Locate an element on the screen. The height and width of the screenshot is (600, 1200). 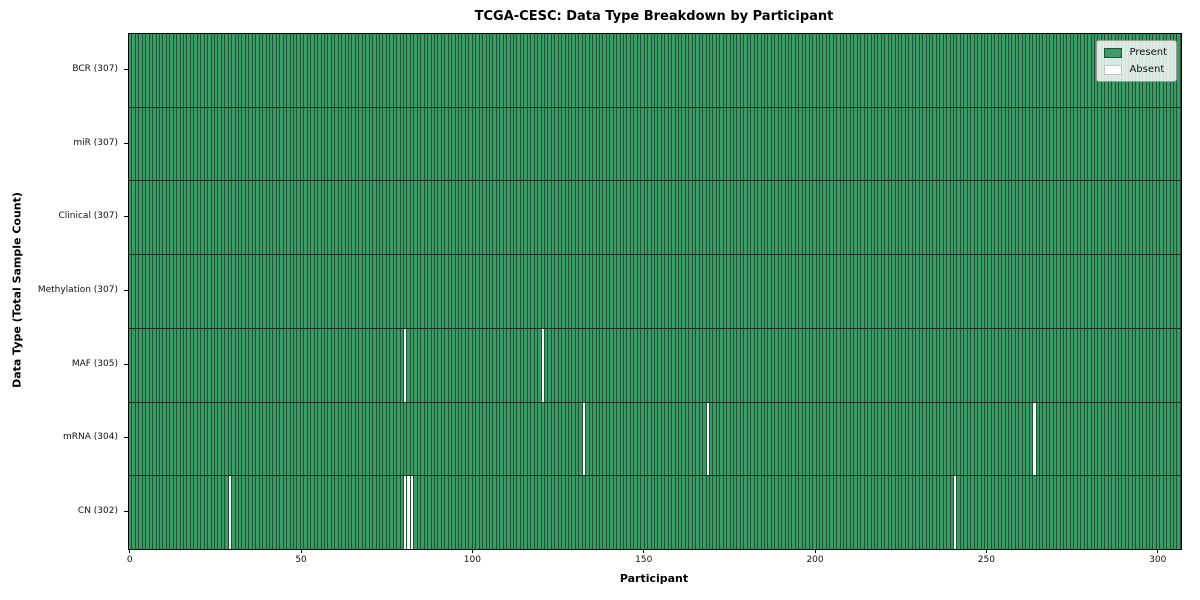
heatmap-row-mRNA is located at coordinates (655, 439).